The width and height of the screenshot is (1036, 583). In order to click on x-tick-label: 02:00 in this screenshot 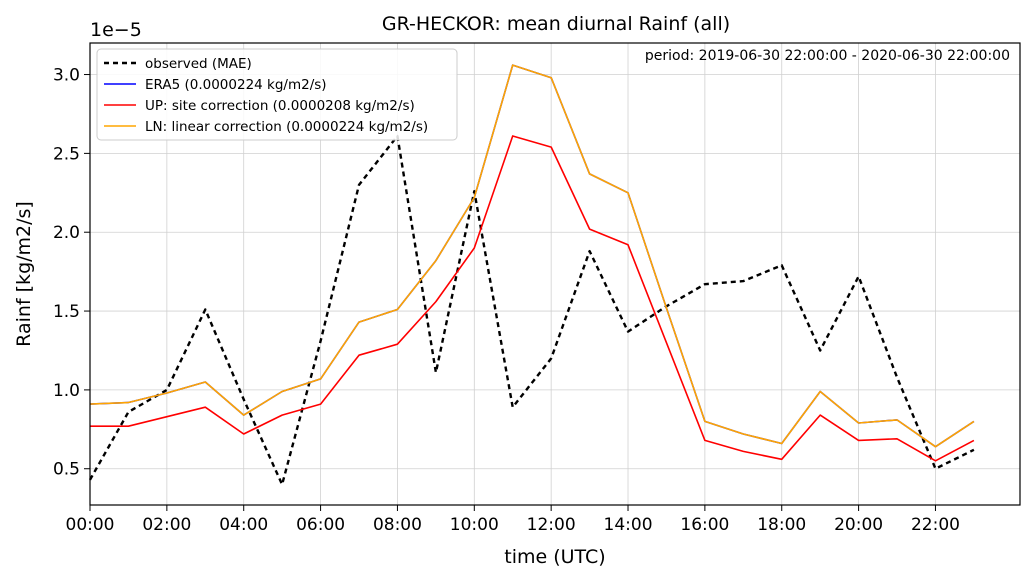, I will do `click(166, 525)`.